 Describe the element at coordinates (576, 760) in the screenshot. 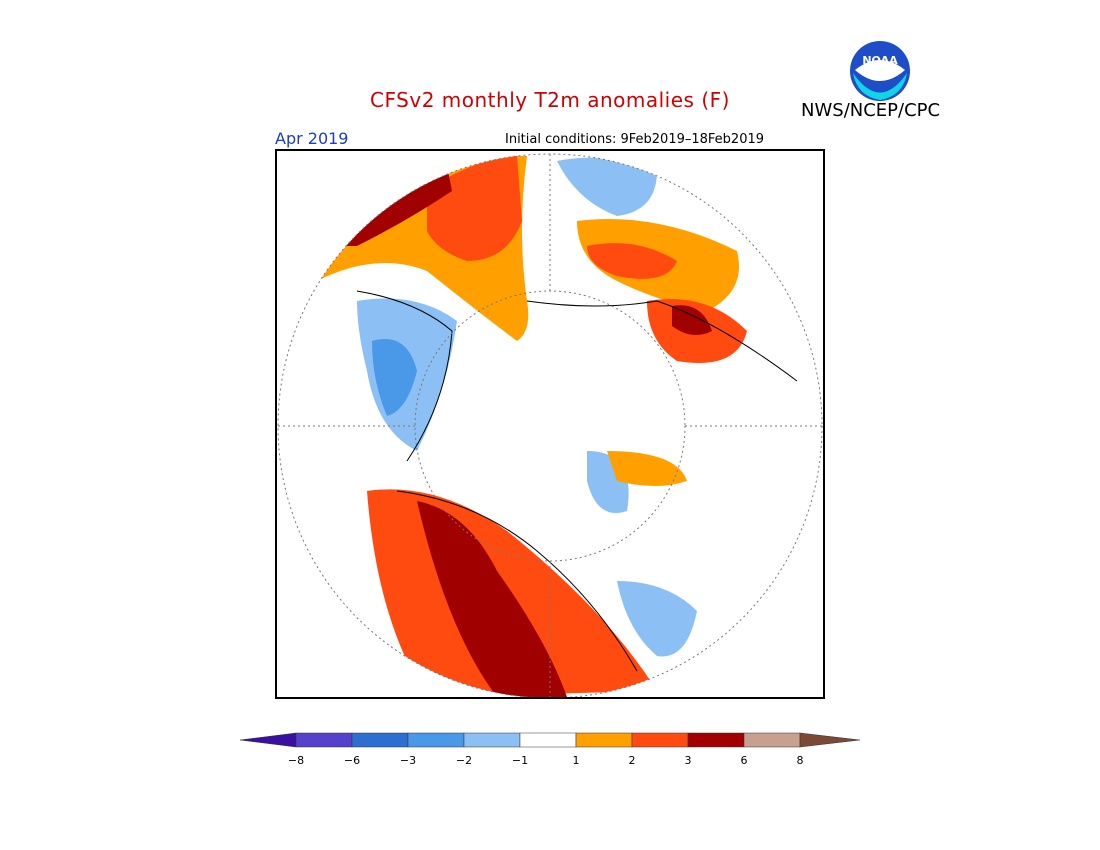

I see `scale-tick: 1` at that location.